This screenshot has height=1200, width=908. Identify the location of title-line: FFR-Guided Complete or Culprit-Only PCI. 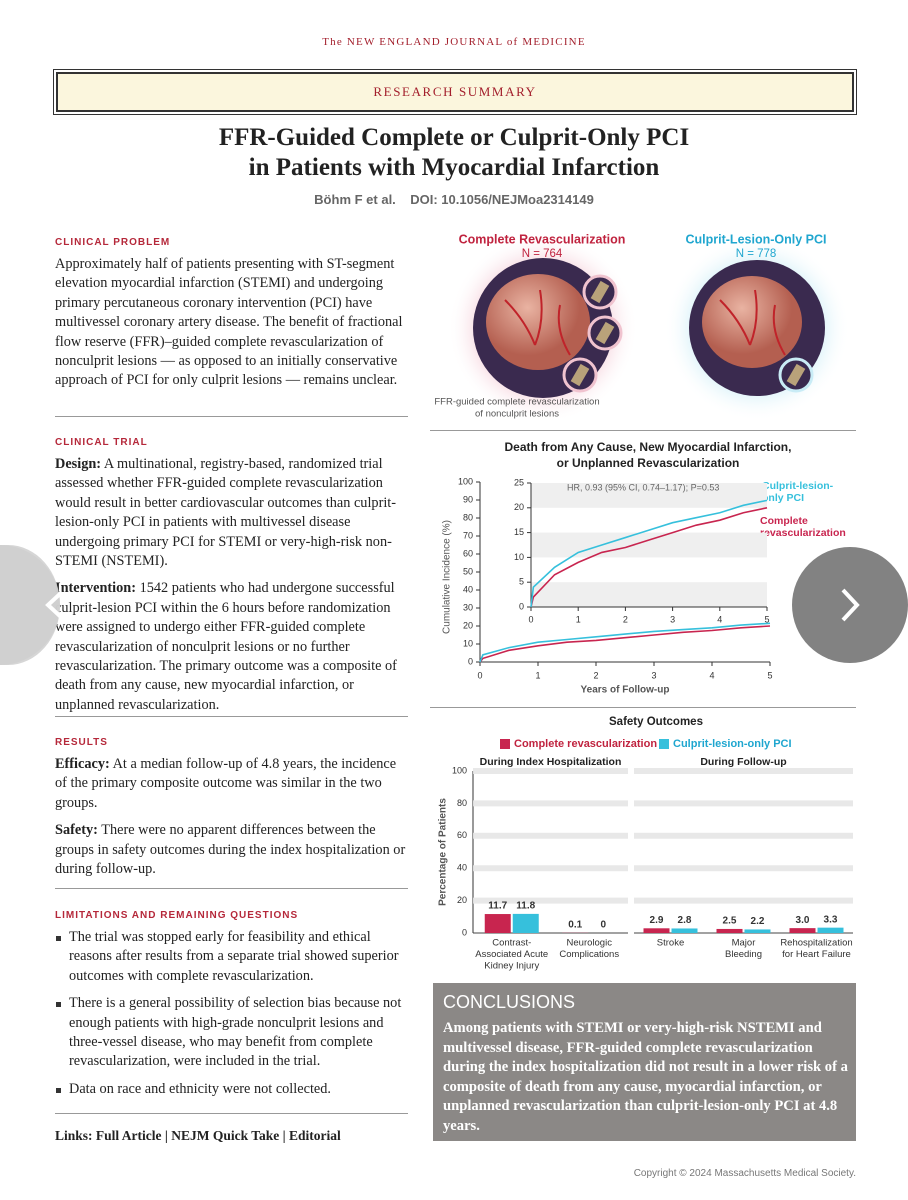
(454, 137).